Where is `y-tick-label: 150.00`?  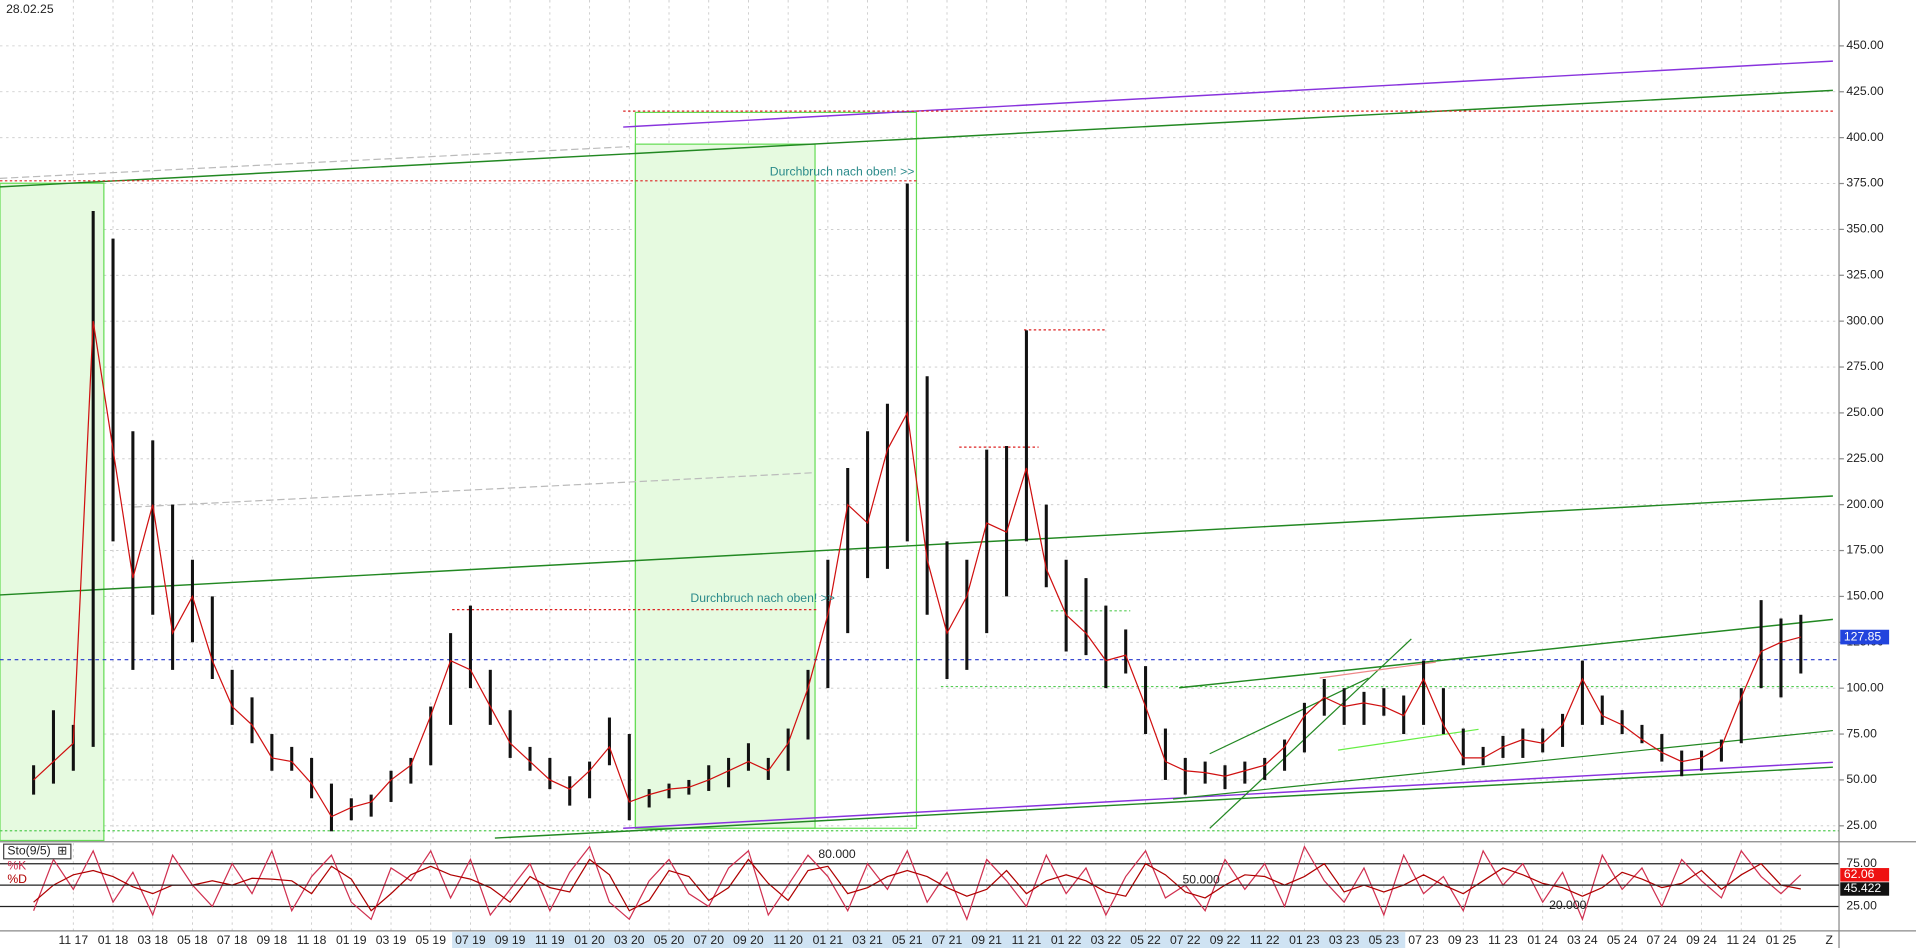 y-tick-label: 150.00 is located at coordinates (1865, 596).